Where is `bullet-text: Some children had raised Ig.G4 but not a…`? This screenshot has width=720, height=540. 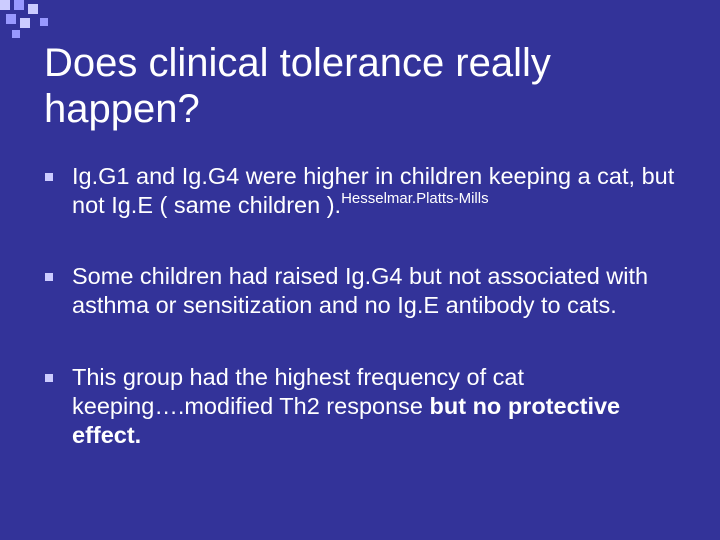 bullet-text: Some children had raised Ig.G4 but not a… is located at coordinates (360, 290).